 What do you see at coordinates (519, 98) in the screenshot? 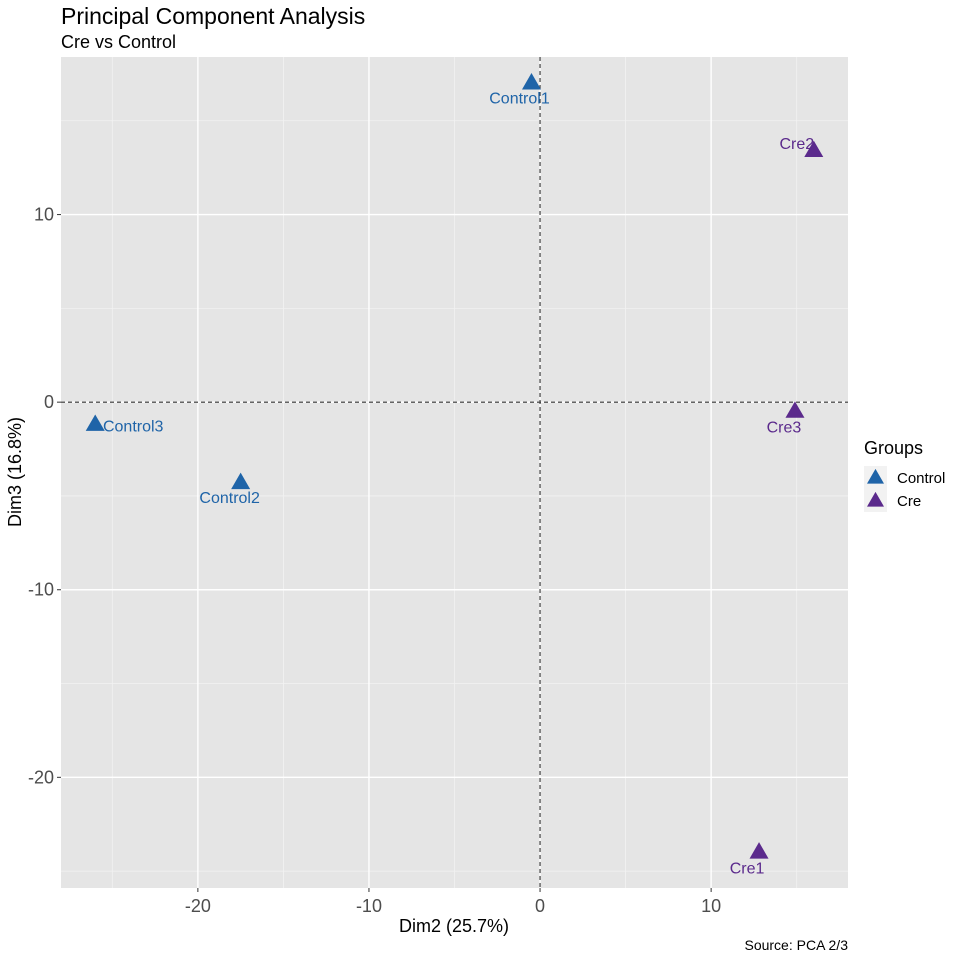
I see `point-label-control1: Control1` at bounding box center [519, 98].